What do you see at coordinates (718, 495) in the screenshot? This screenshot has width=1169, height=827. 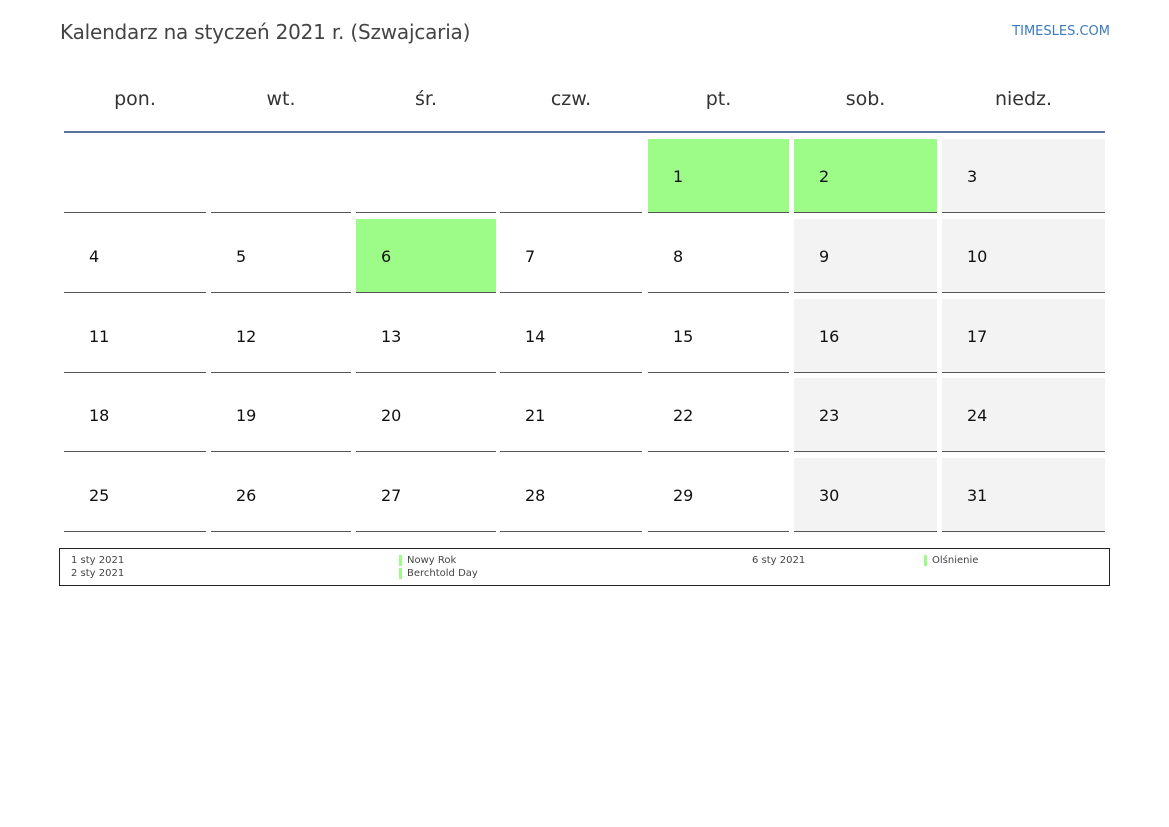 I see `day-cell: 29` at bounding box center [718, 495].